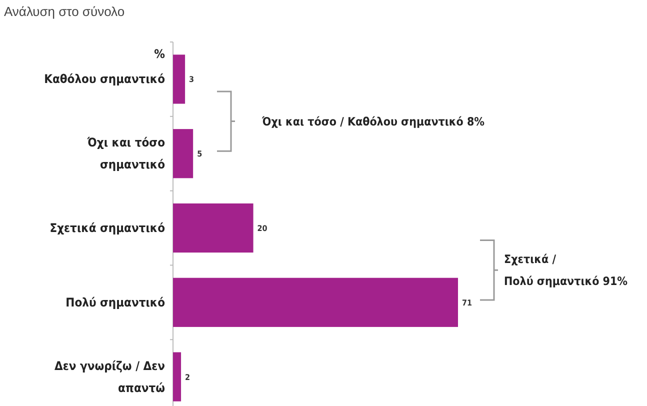 The width and height of the screenshot is (647, 406). I want to click on data-label: 2, so click(187, 377).